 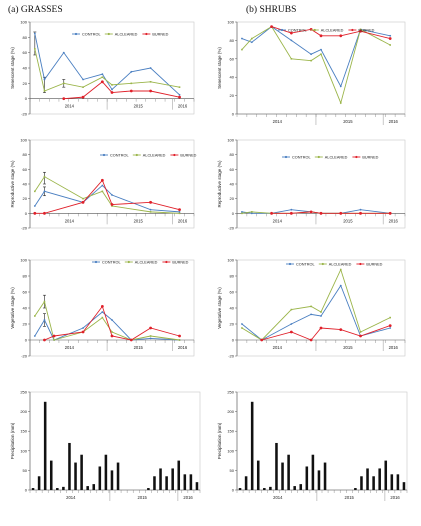 I want to click on grasses-precipitation-y-tick-label: 0, so click(x=26, y=490).